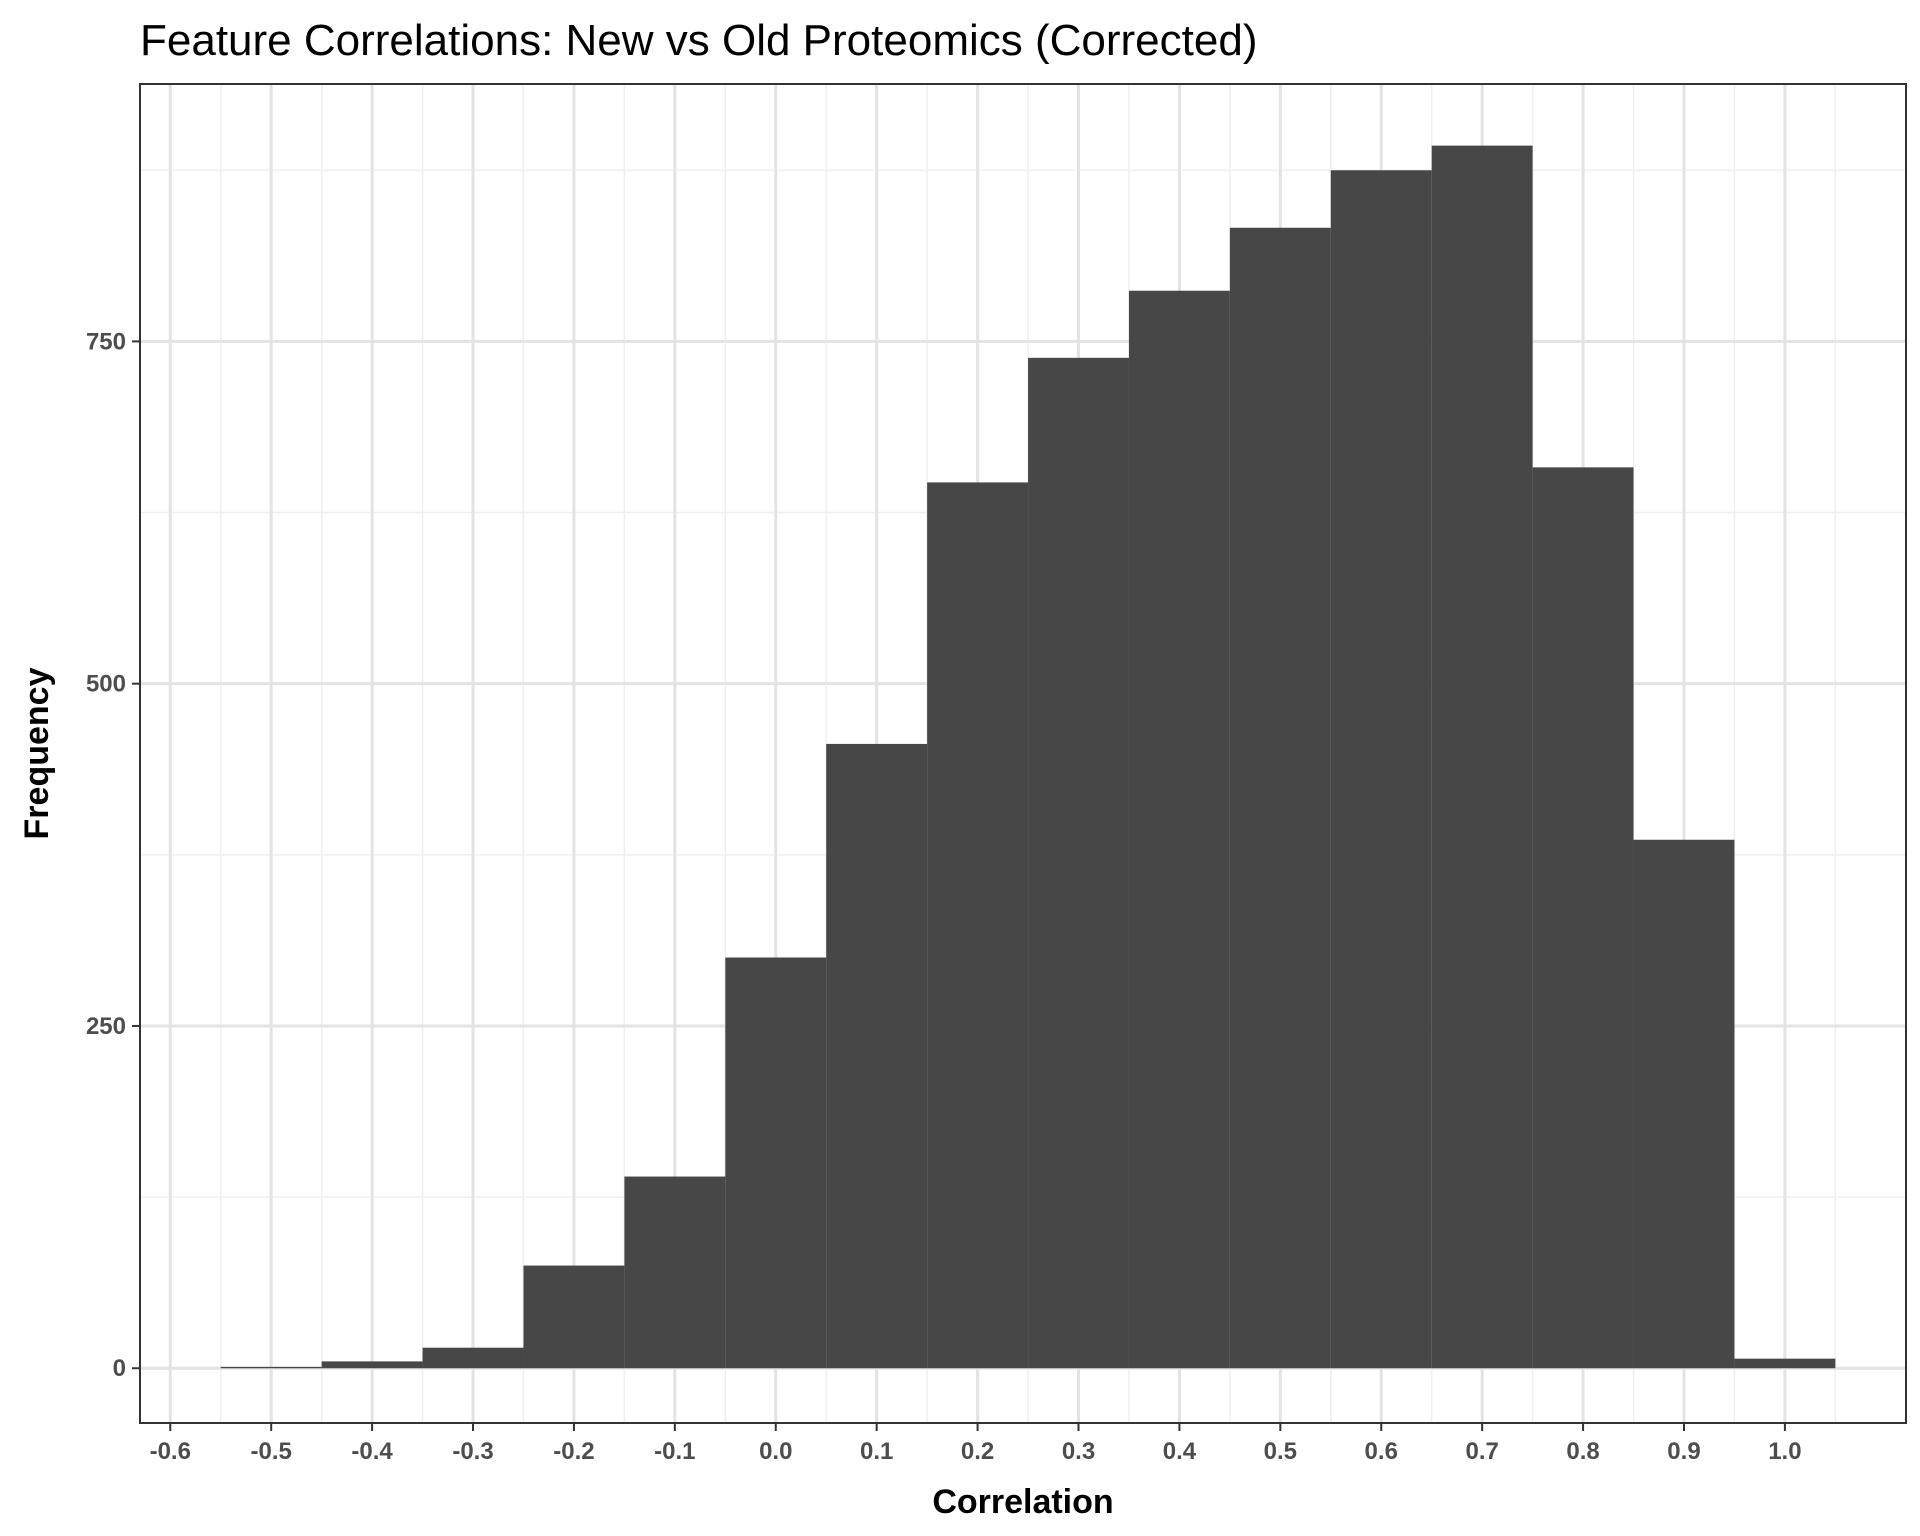  I want to click on x-tick-label: -0.6, so click(170, 1451).